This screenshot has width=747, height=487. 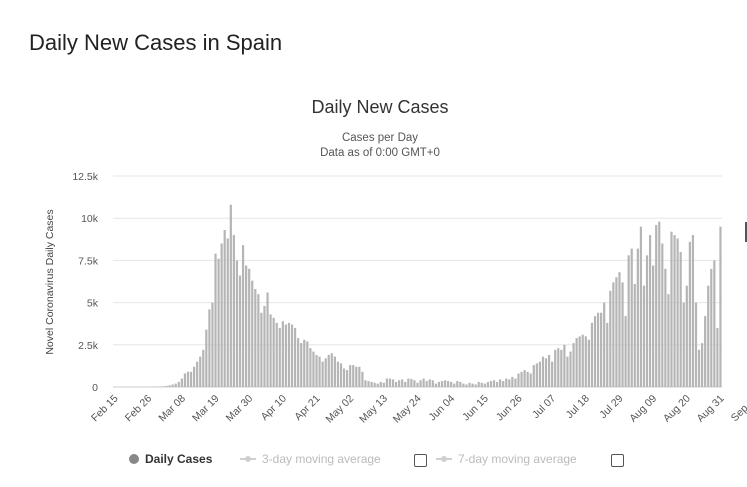 What do you see at coordinates (307, 408) in the screenshot?
I see `x-tick-label: Apr 21` at bounding box center [307, 408].